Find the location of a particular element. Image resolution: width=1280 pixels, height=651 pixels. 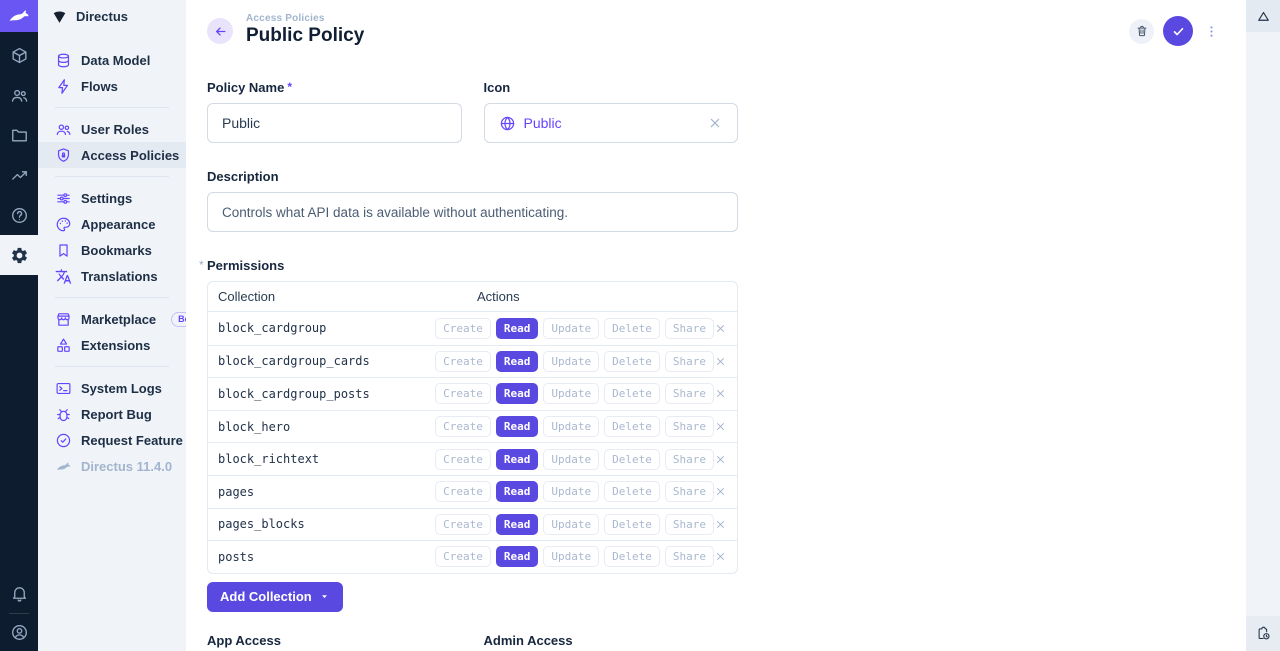

breadcrumb: Access Policies is located at coordinates (285, 18).